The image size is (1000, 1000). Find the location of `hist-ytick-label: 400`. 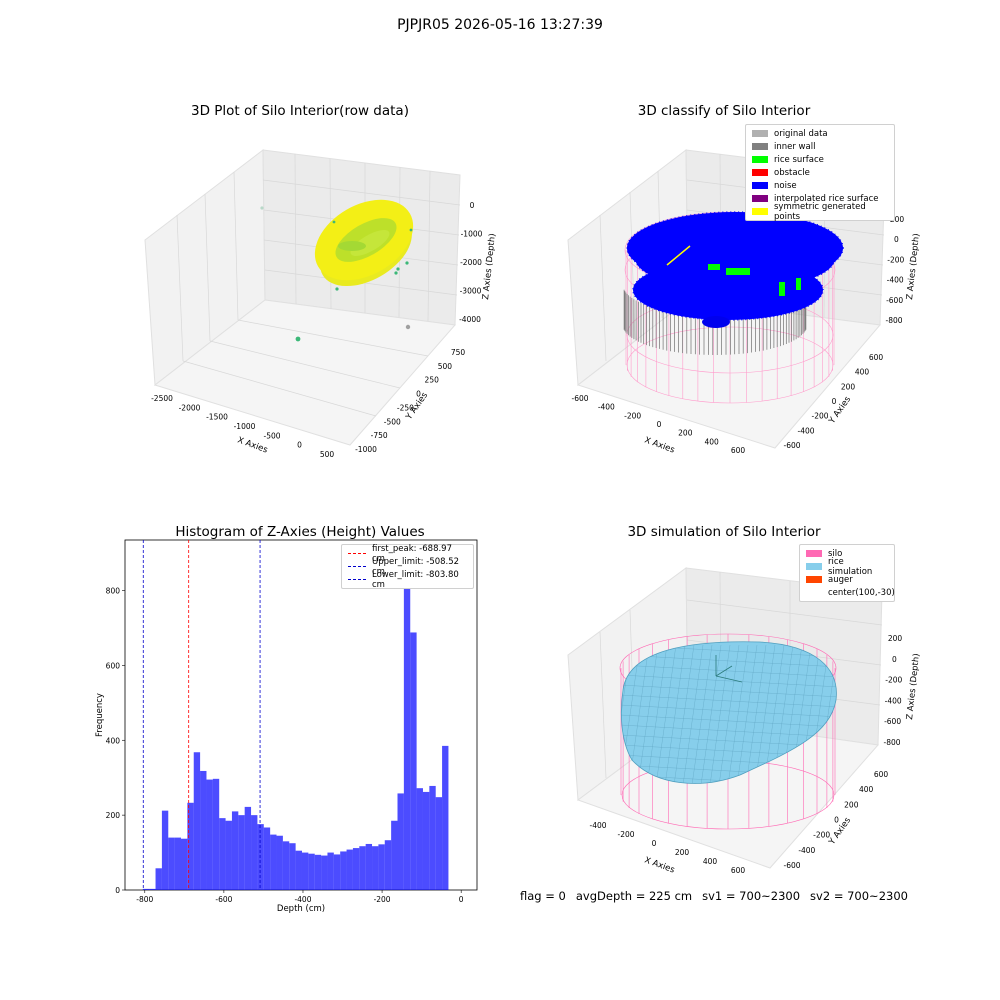

hist-ytick-label: 400 is located at coordinates (113, 740).